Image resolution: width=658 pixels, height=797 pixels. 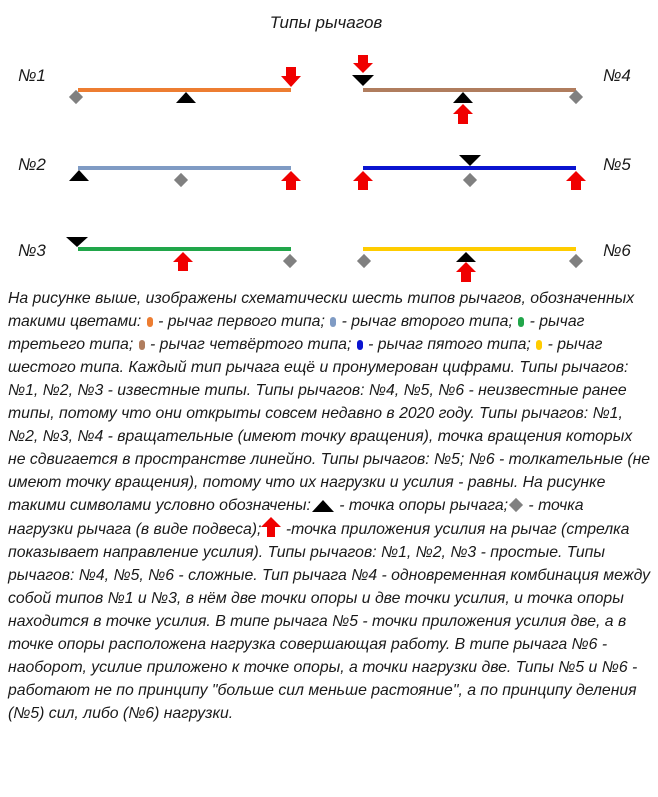 What do you see at coordinates (492, 172) in the screenshot?
I see `lever-5: №5` at bounding box center [492, 172].